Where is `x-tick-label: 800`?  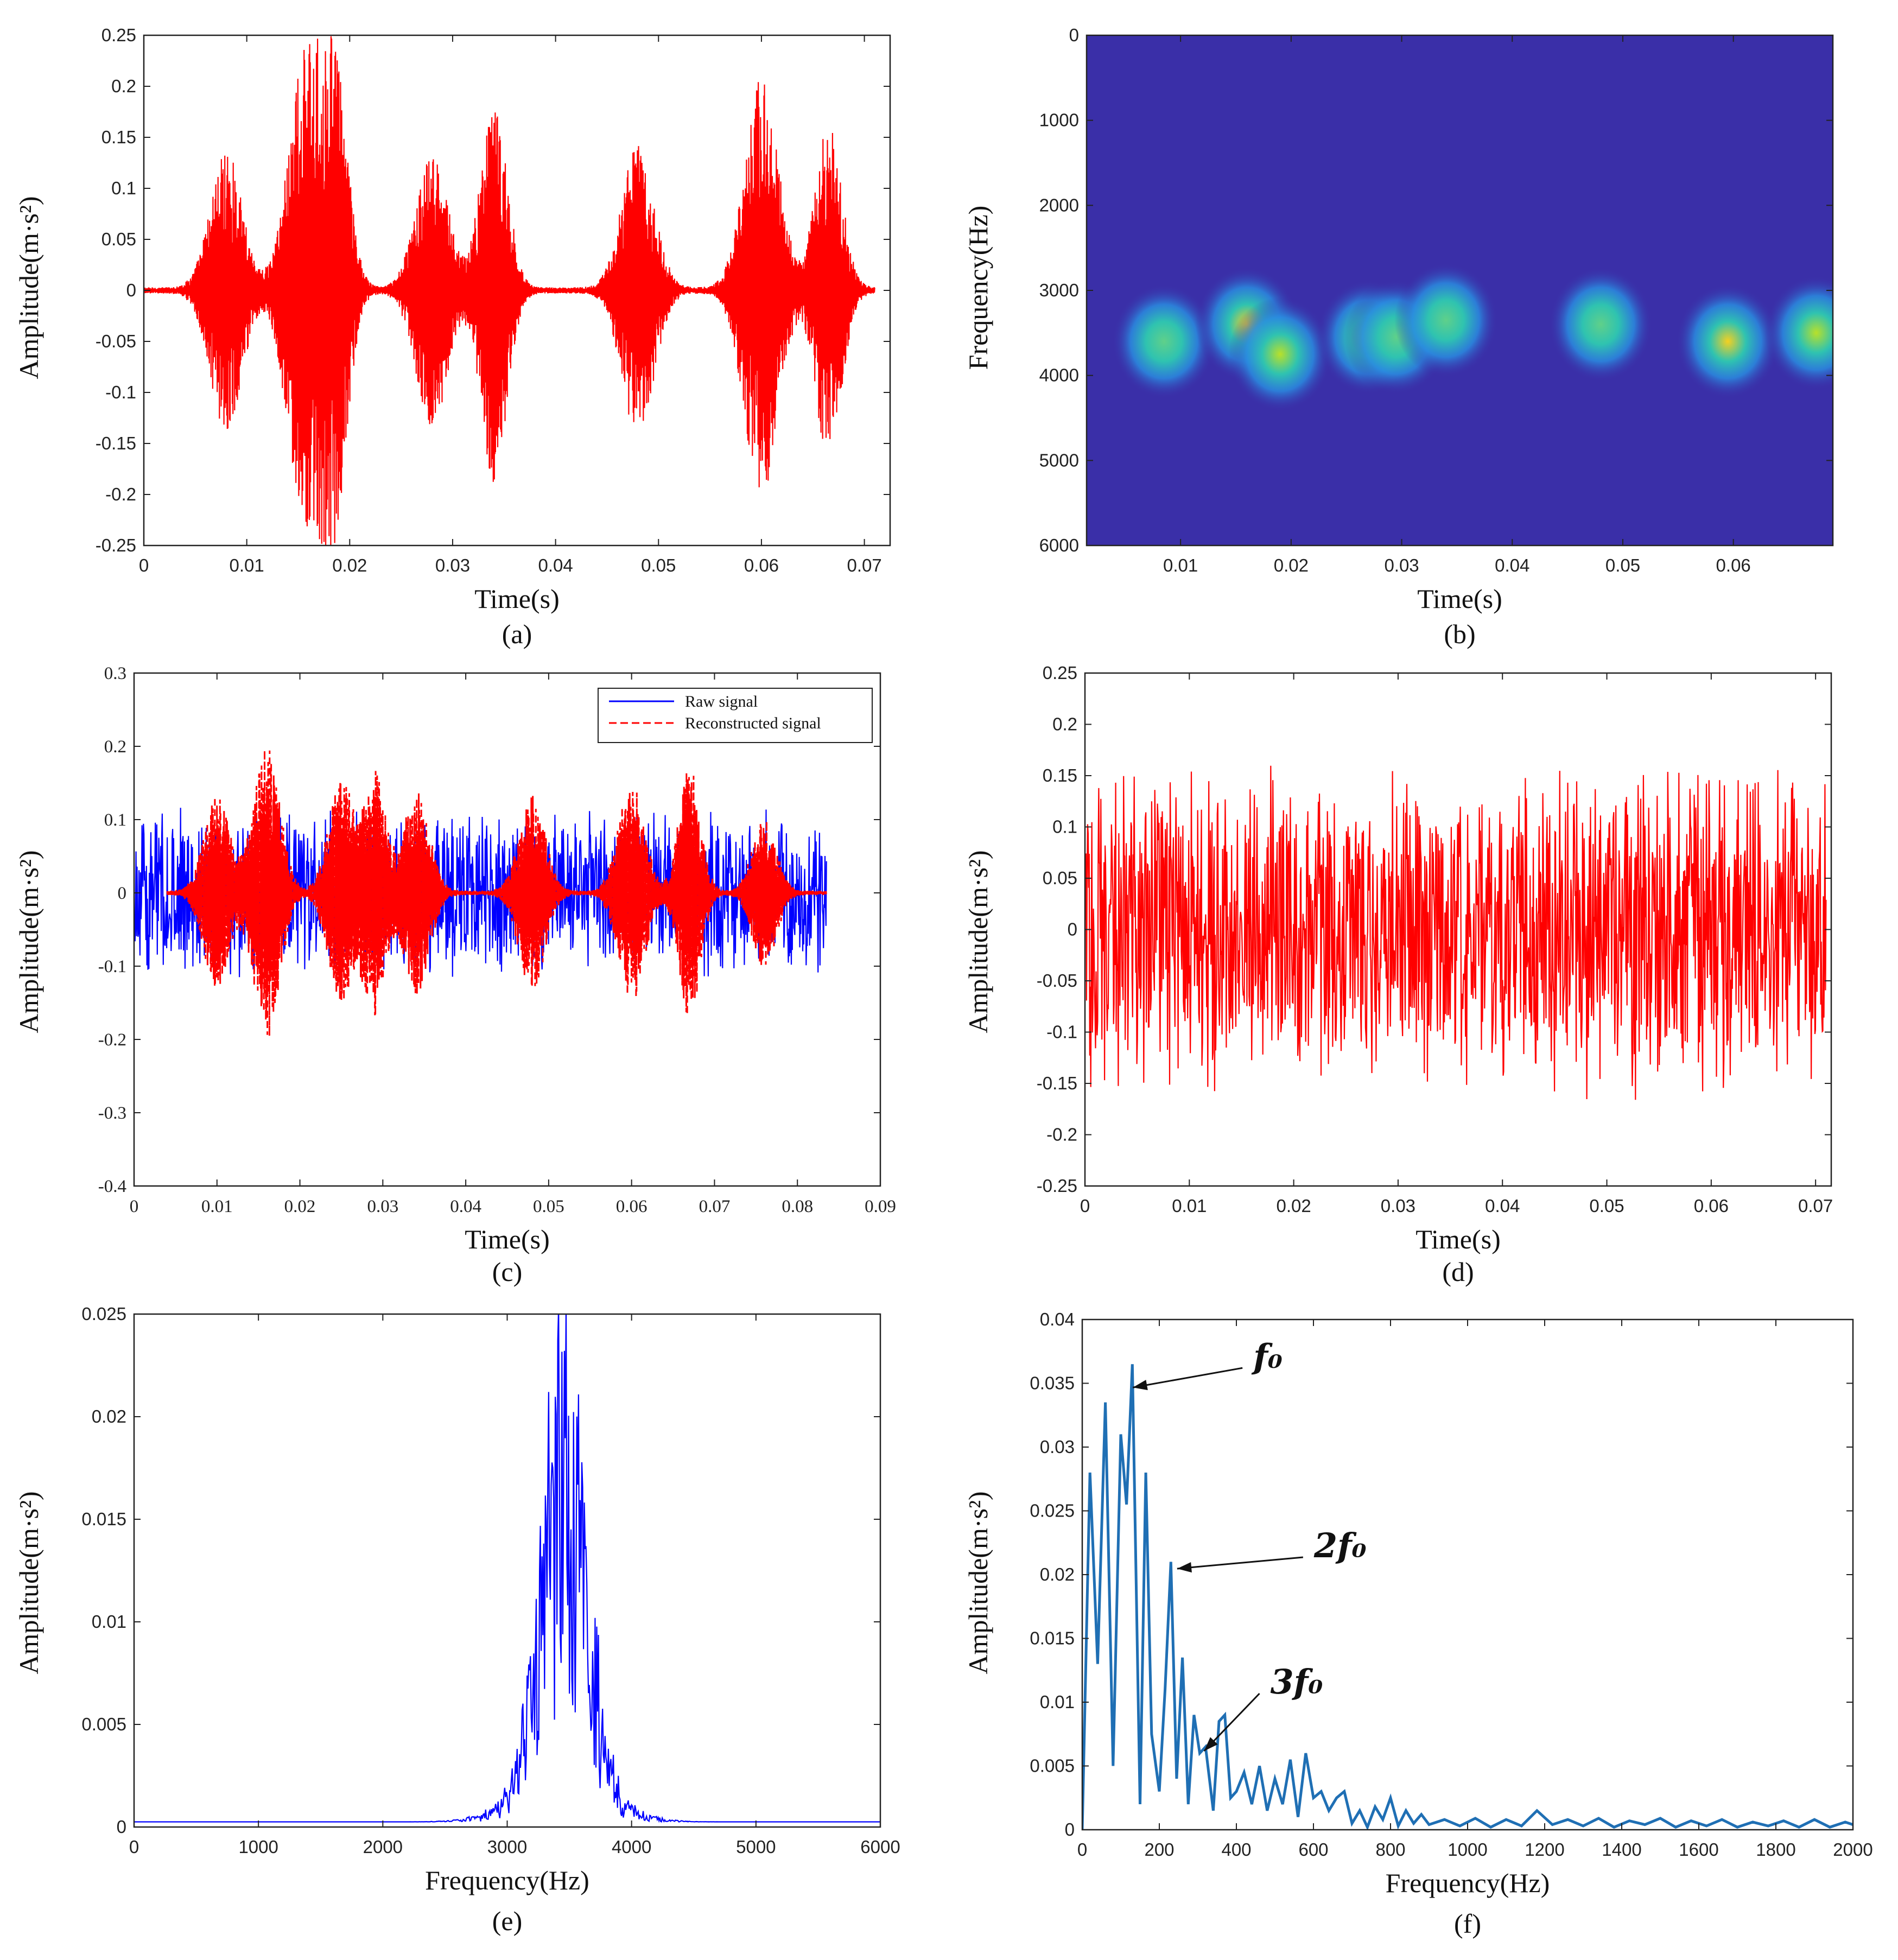
x-tick-label: 800 is located at coordinates (1390, 1850).